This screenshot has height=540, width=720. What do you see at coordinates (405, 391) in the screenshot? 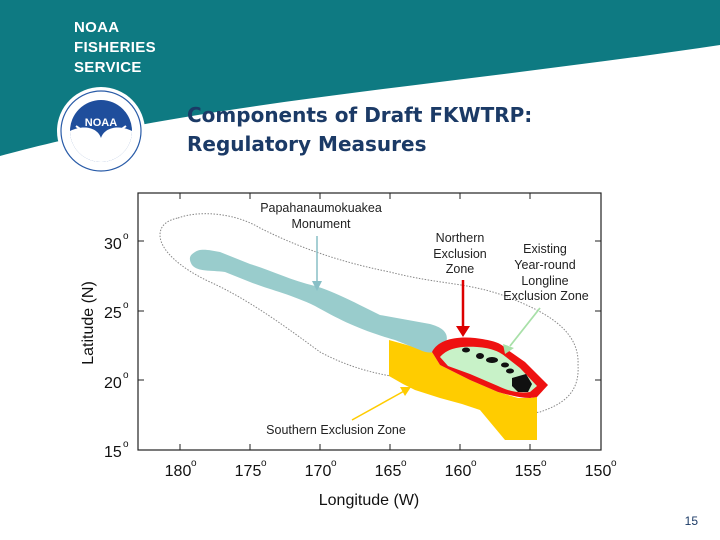
I see `southern-arrowhead` at bounding box center [405, 391].